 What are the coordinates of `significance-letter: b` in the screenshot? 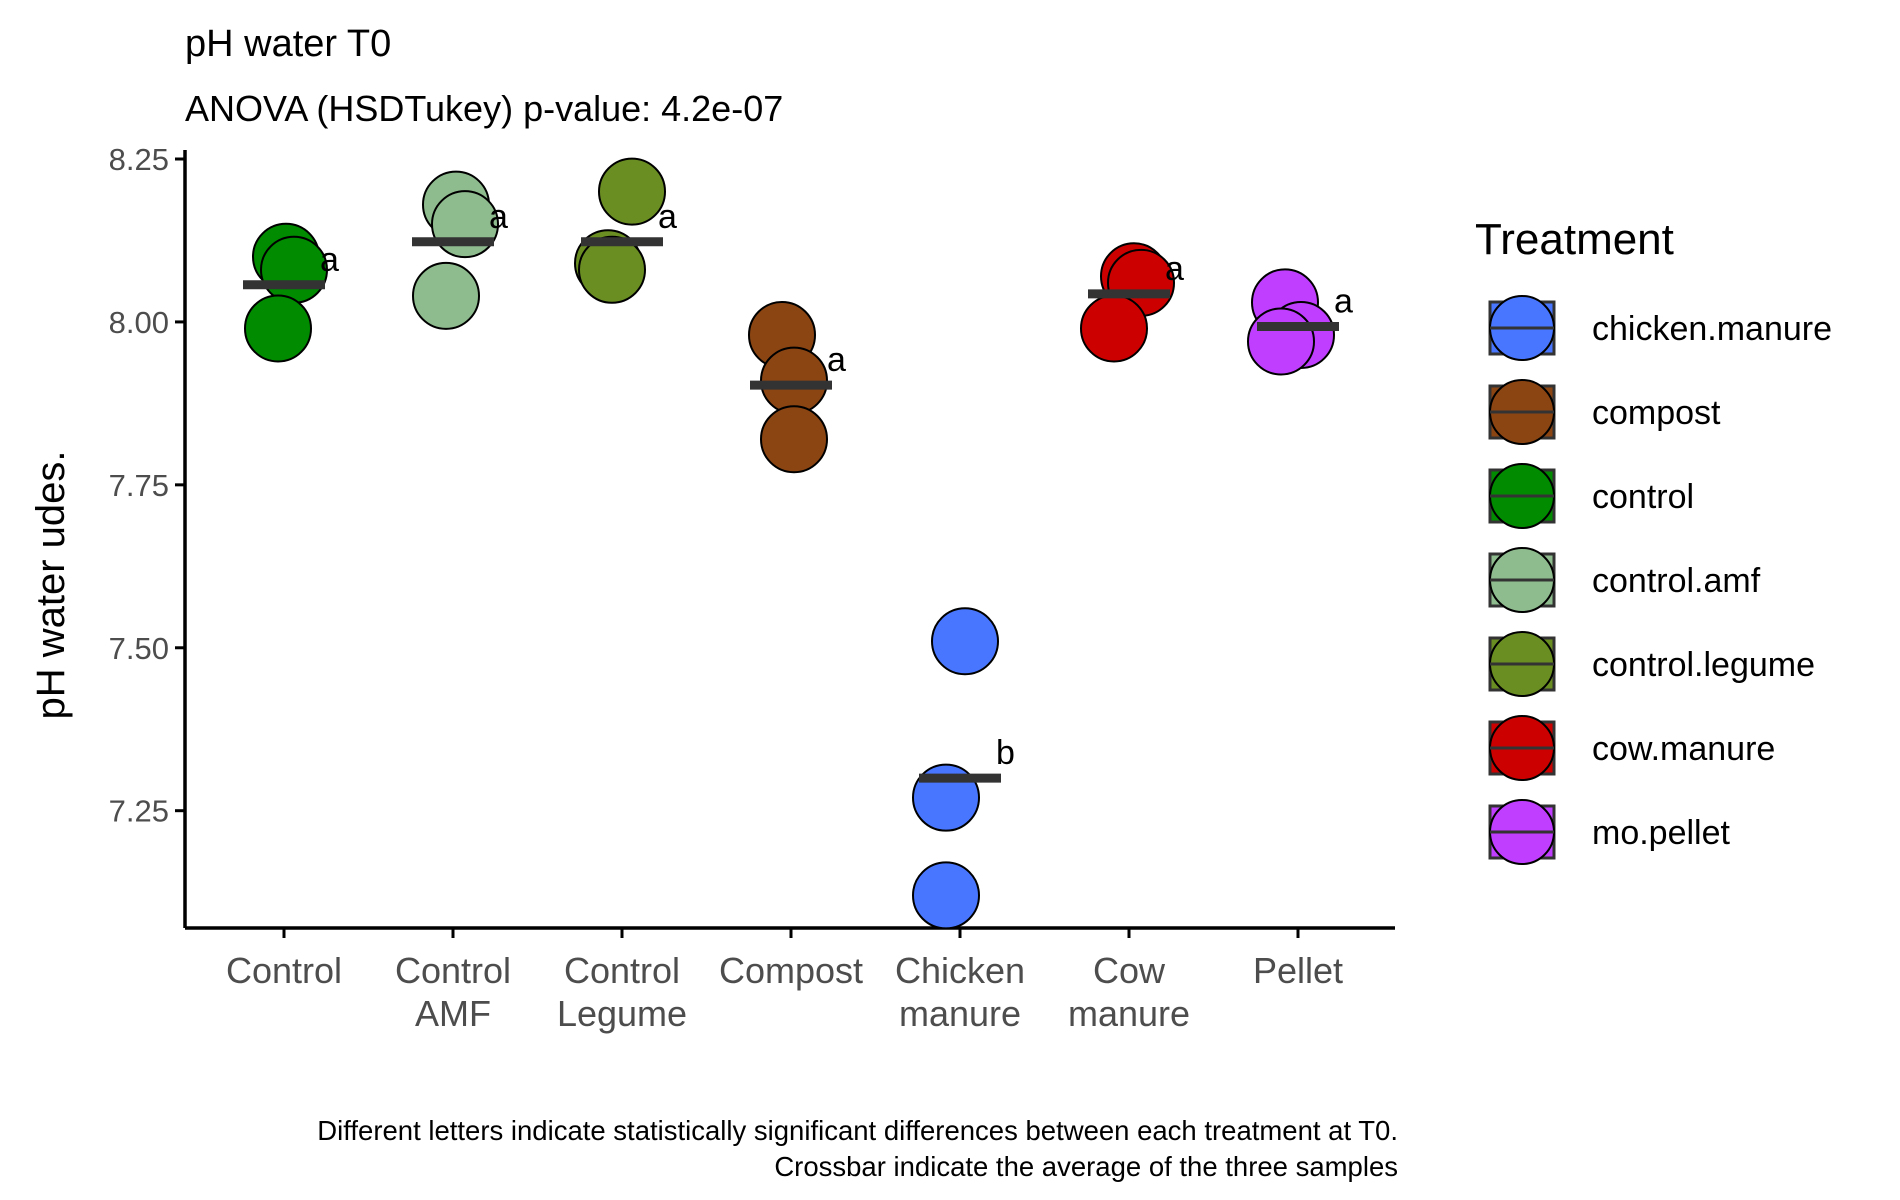 It's located at (1005, 753).